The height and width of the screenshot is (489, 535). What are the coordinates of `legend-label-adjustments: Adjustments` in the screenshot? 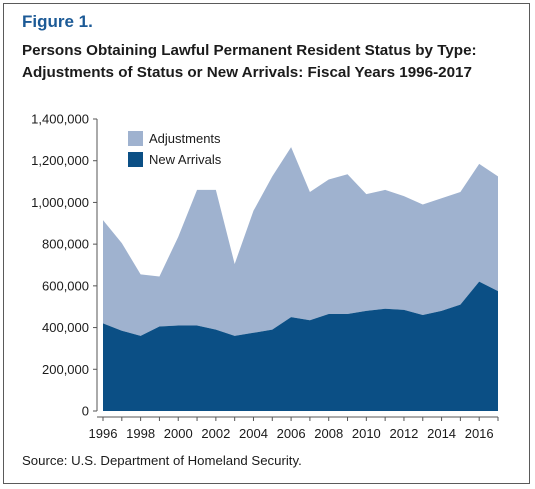 It's located at (185, 138).